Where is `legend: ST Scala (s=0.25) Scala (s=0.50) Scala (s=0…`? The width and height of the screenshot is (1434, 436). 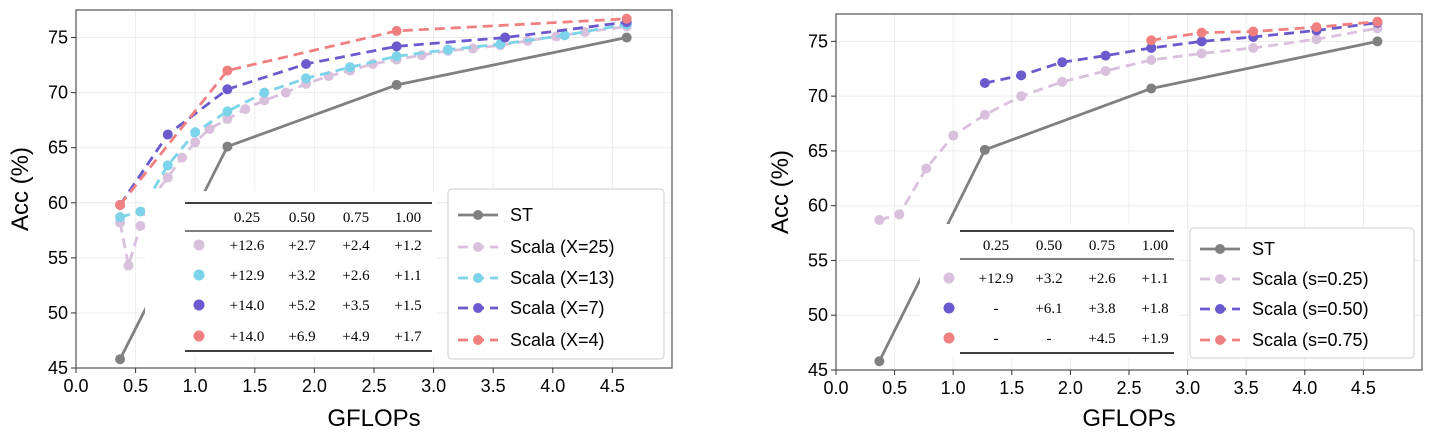
legend: ST Scala (s=0.25) Scala (s=0.50) Scala (s=0… is located at coordinates (1302, 293).